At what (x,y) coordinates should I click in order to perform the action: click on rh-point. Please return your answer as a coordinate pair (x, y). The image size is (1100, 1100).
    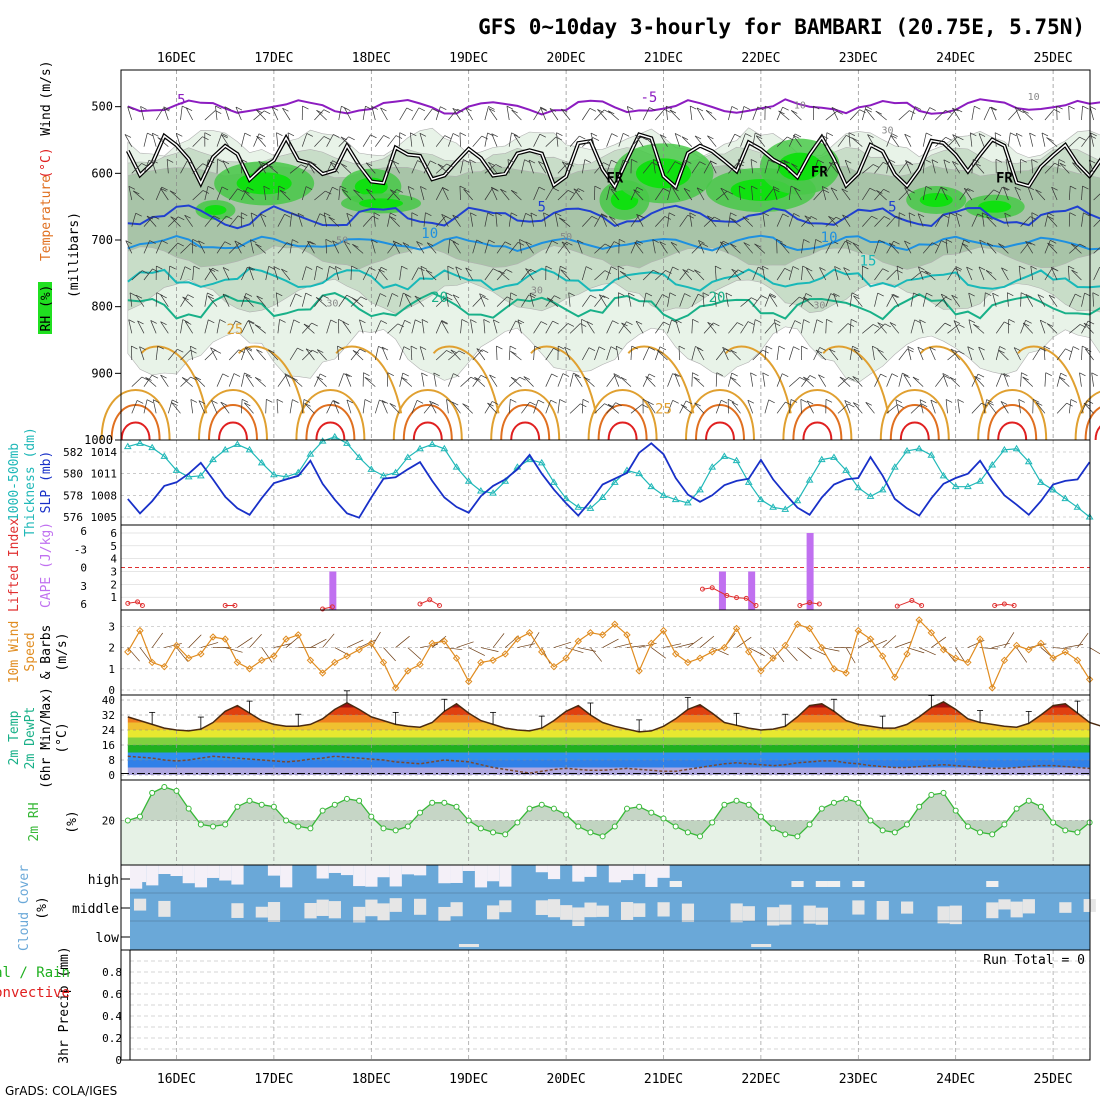
    Looking at the image, I should click on (980, 832).